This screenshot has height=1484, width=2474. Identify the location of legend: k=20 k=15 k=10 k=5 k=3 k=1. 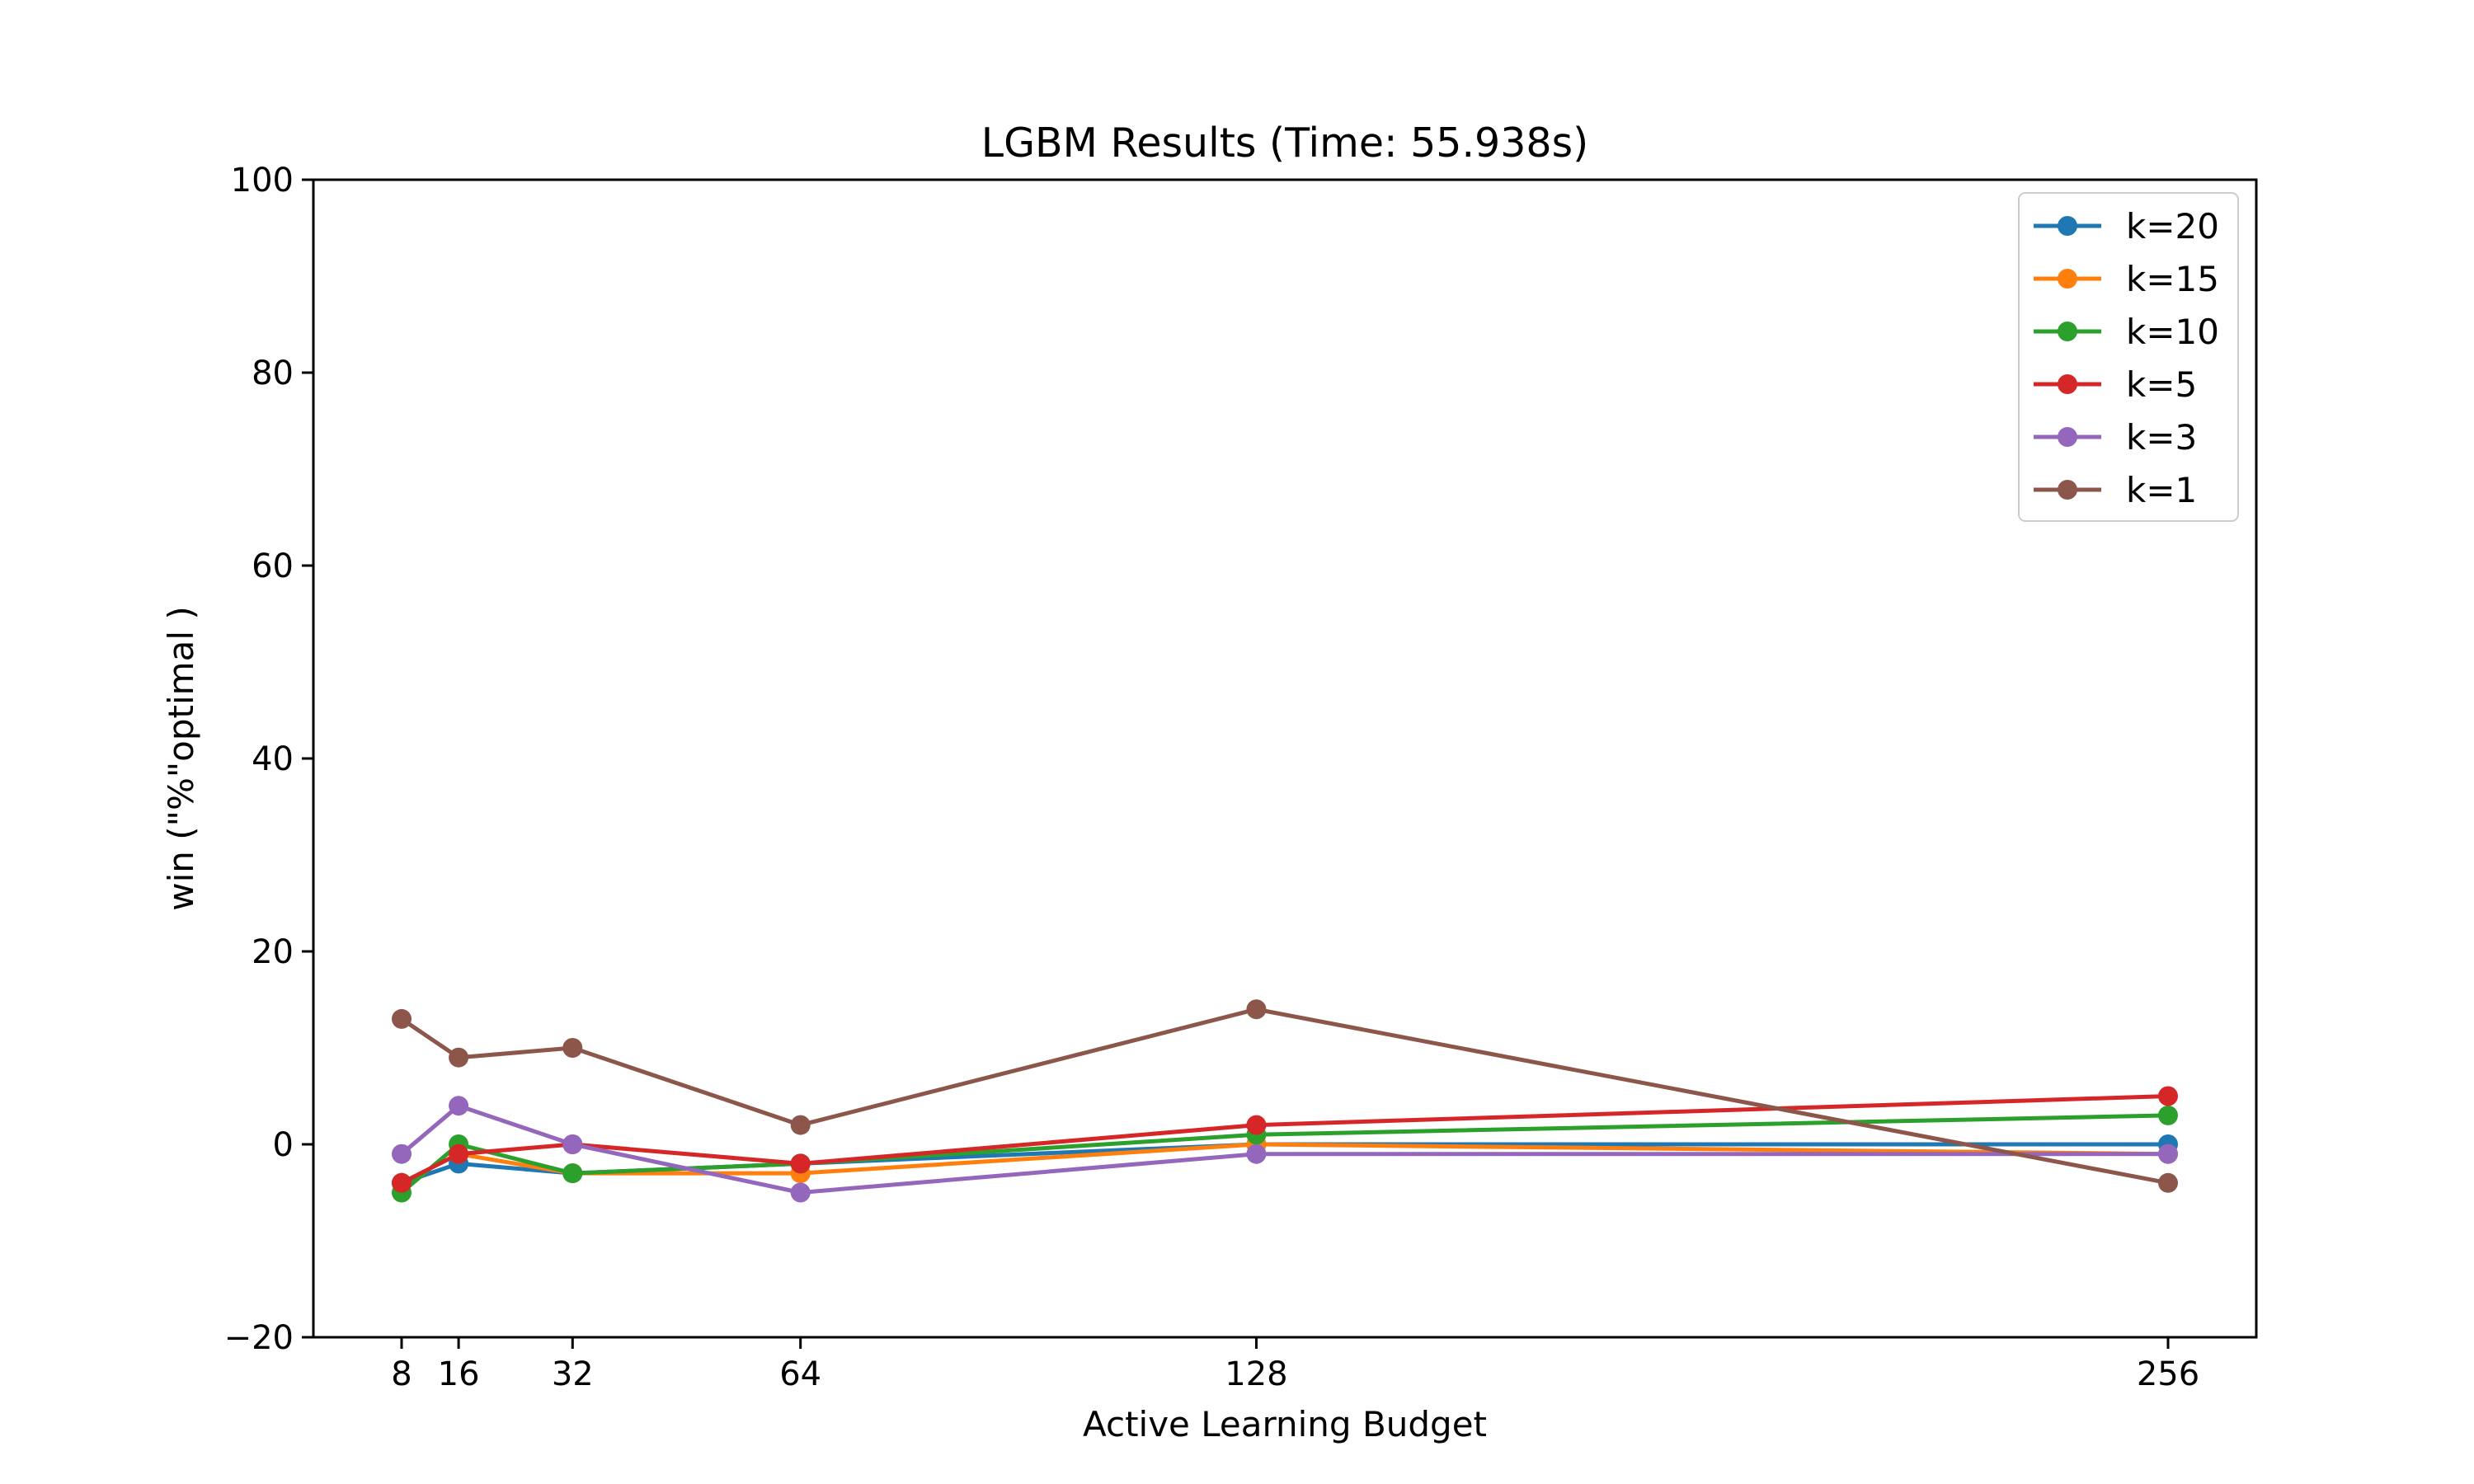
(2128, 357).